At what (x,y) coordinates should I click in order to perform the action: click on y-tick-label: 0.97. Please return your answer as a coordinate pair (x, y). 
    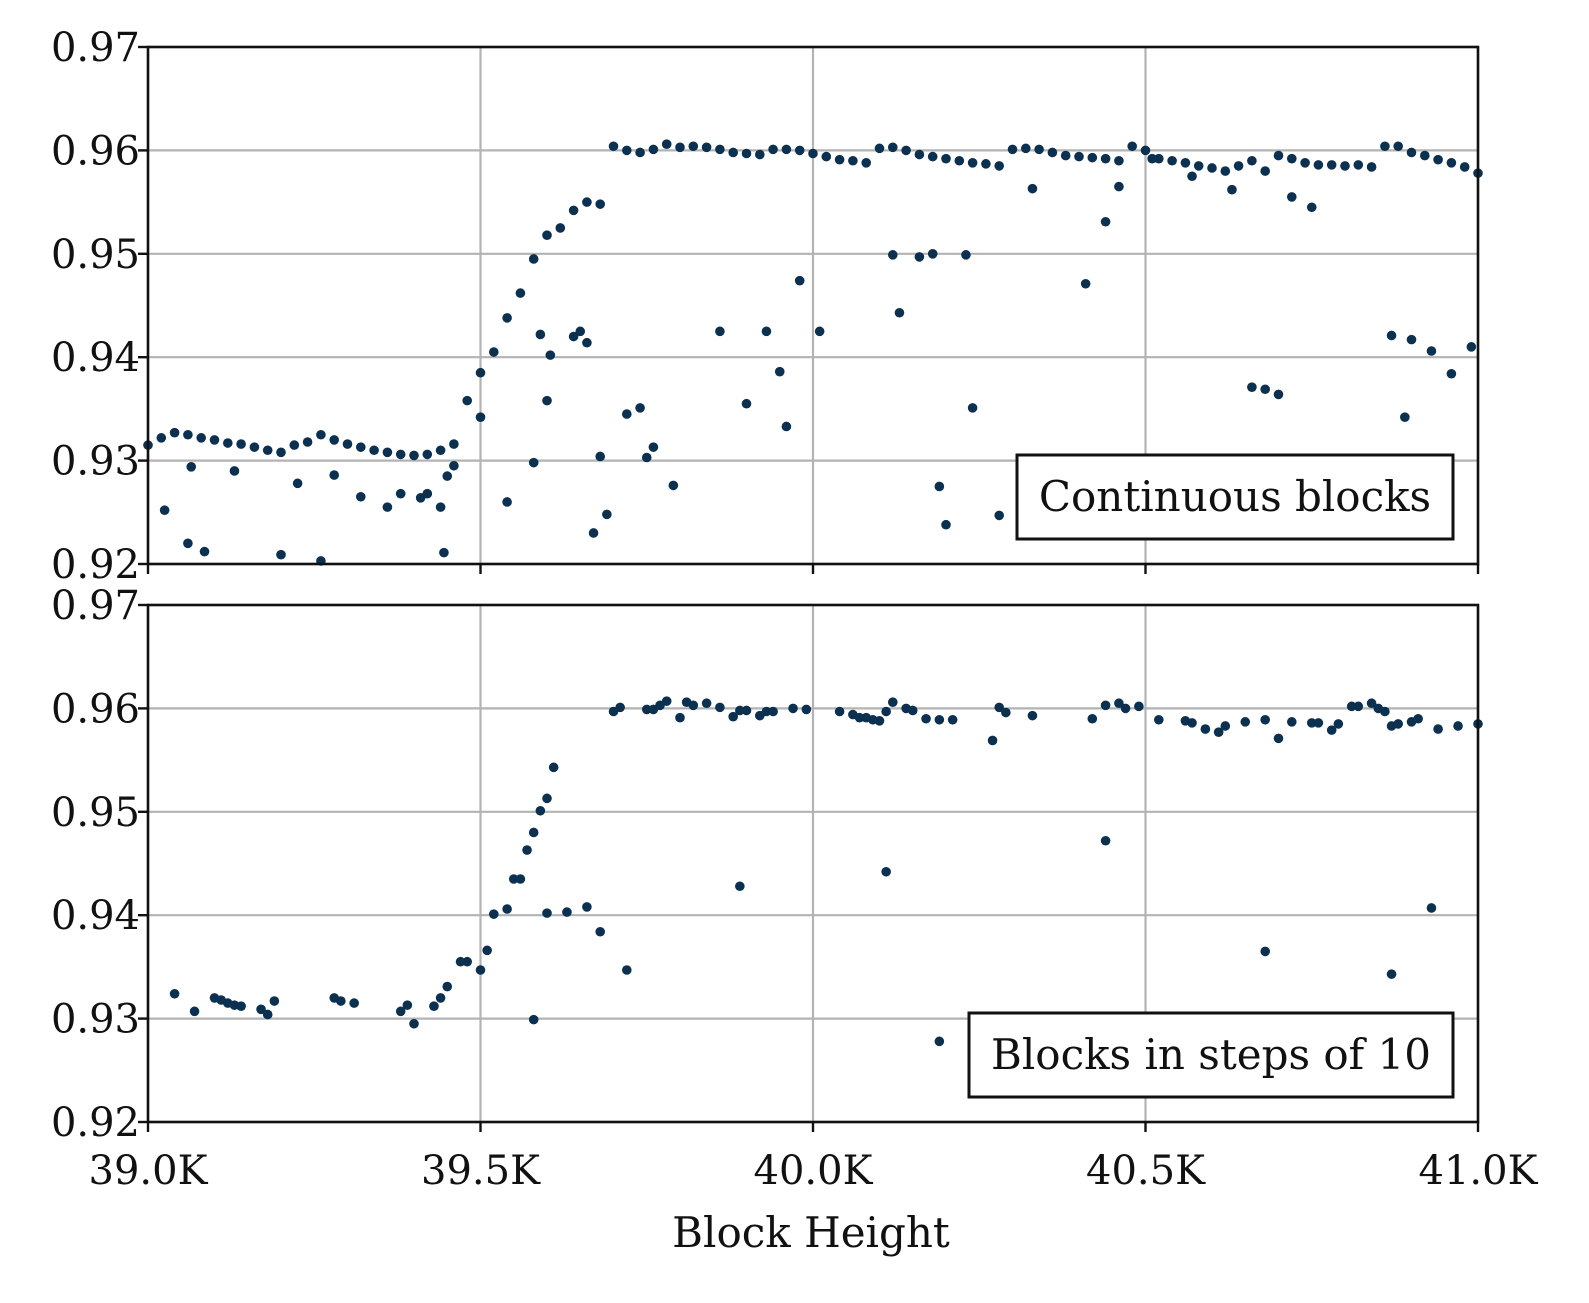
    Looking at the image, I should click on (95, 48).